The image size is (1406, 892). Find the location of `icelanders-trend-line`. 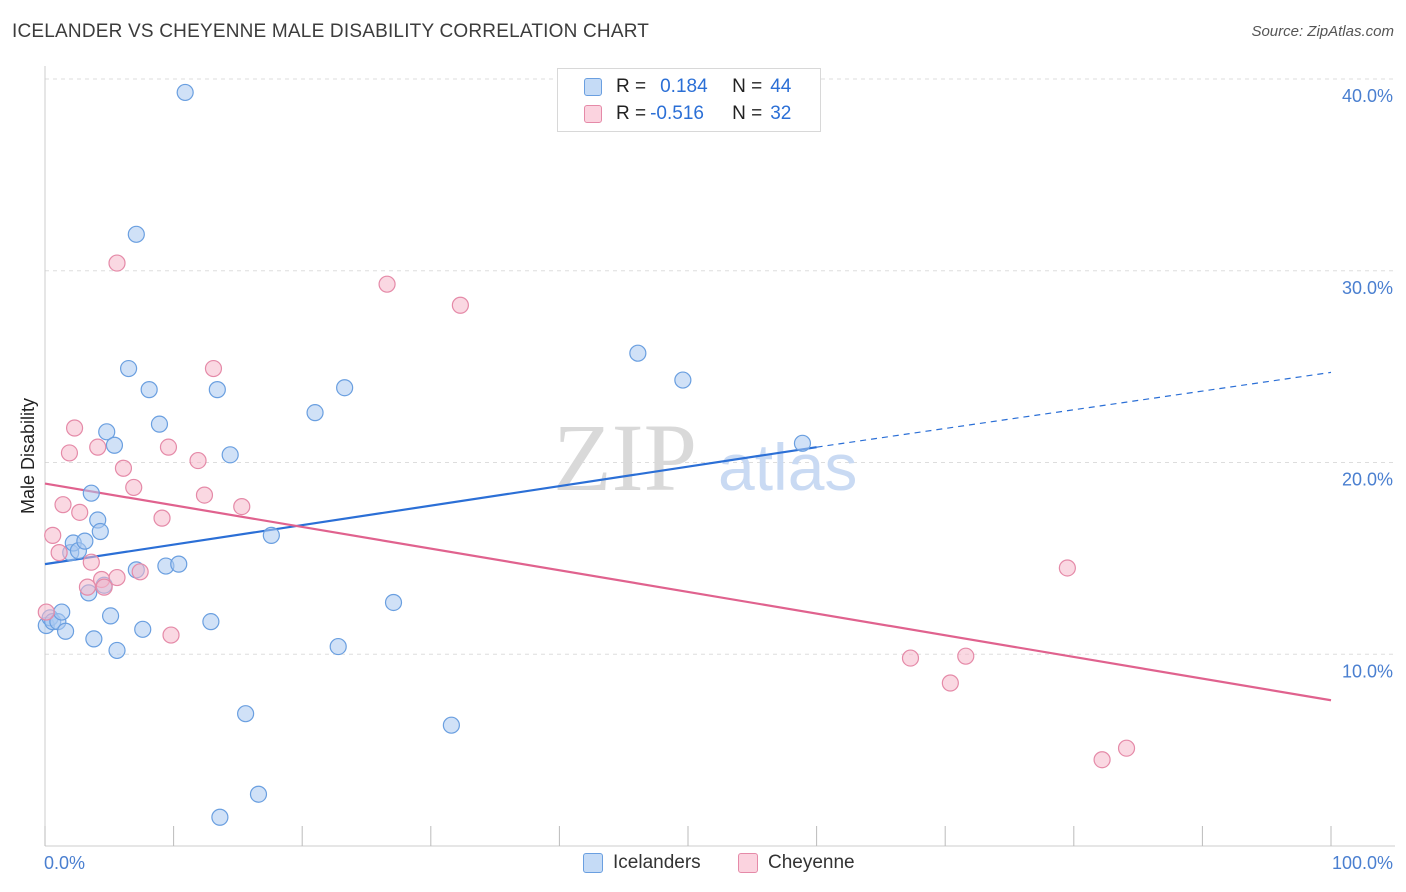

icelanders-trend-line is located at coordinates (430, 506).